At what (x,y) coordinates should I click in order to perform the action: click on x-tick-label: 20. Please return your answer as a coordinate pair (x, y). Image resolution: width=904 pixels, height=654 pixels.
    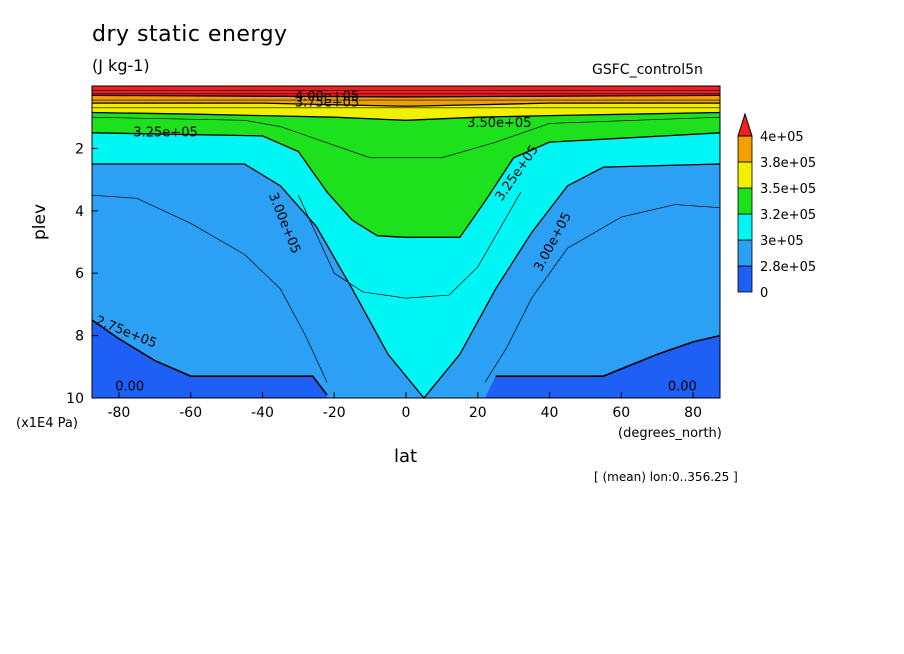
    Looking at the image, I should click on (478, 413).